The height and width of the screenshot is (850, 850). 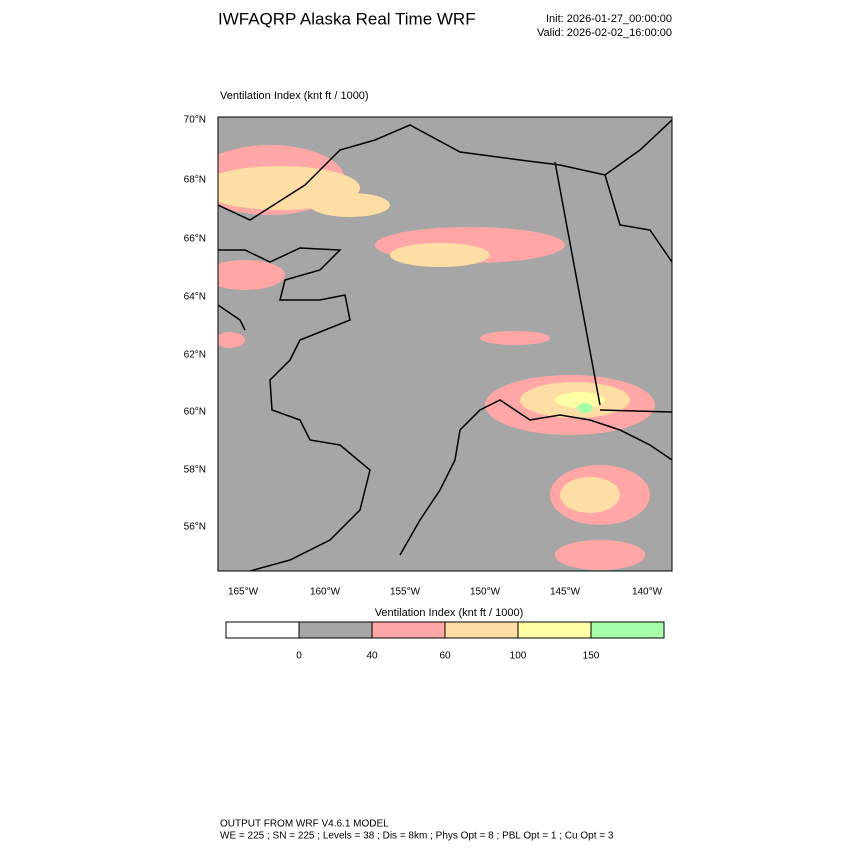 What do you see at coordinates (195, 470) in the screenshot?
I see `lat-label: 58°N` at bounding box center [195, 470].